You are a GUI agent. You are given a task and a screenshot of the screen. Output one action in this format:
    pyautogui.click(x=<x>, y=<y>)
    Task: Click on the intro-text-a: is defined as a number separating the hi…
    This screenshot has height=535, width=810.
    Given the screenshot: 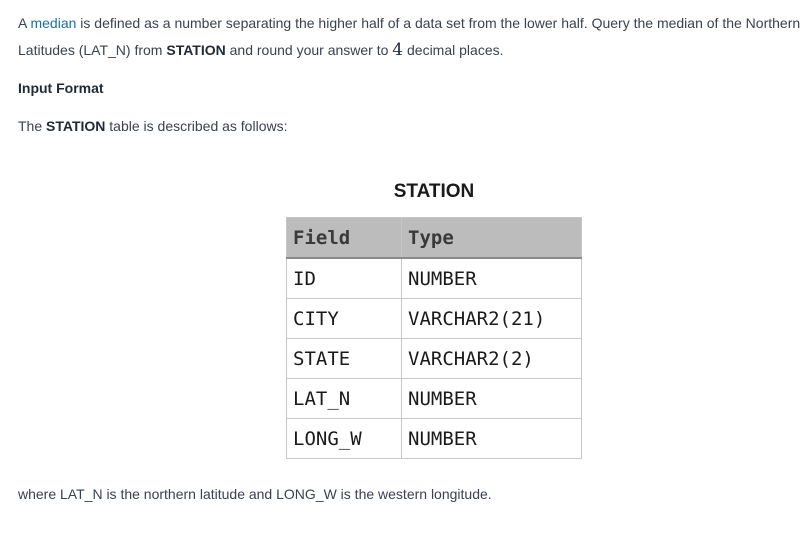 What is the action you would take?
    pyautogui.click(x=409, y=36)
    